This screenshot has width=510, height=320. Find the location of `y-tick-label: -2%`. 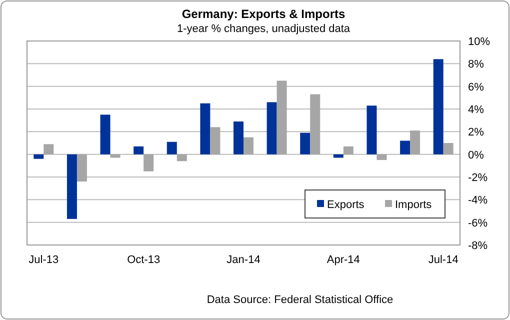

y-tick-label: -2% is located at coordinates (478, 178).